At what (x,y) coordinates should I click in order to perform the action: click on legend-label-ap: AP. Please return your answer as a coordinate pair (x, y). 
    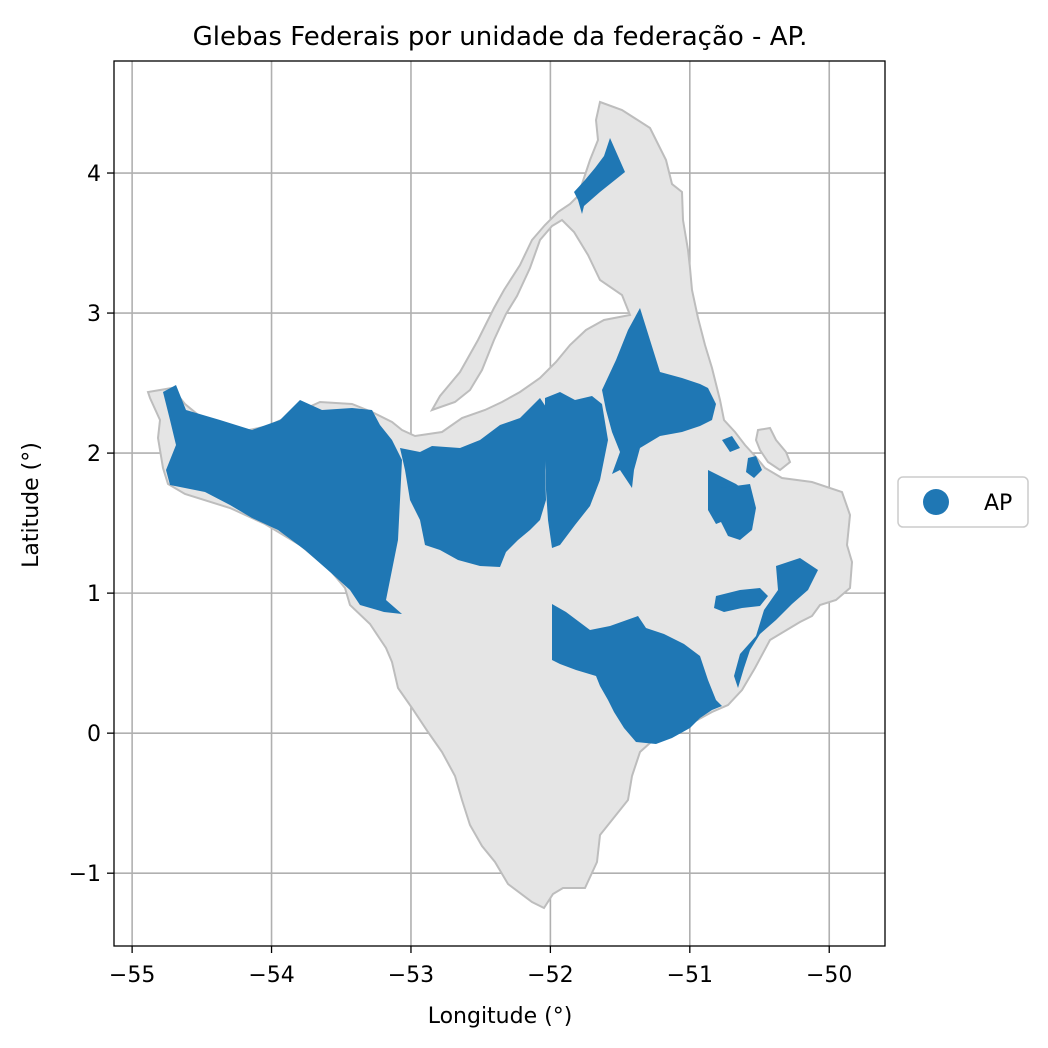
    Looking at the image, I should click on (998, 503).